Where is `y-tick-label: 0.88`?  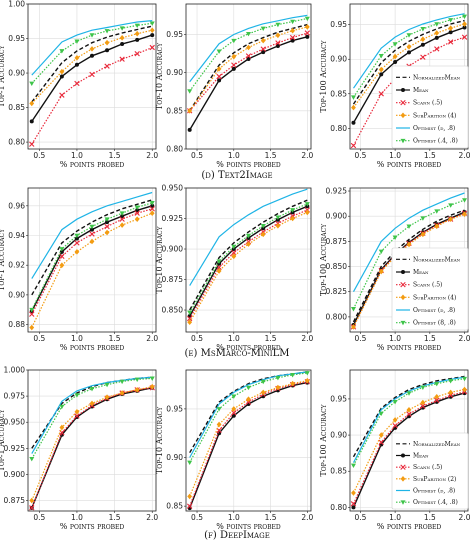 y-tick-label: 0.88 is located at coordinates (16, 324).